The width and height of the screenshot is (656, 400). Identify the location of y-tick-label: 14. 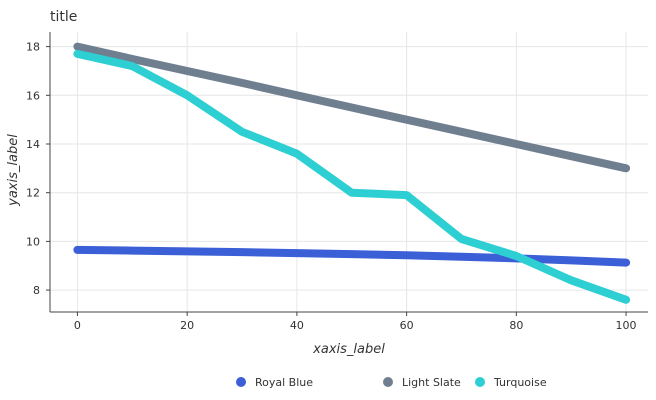
(33, 144).